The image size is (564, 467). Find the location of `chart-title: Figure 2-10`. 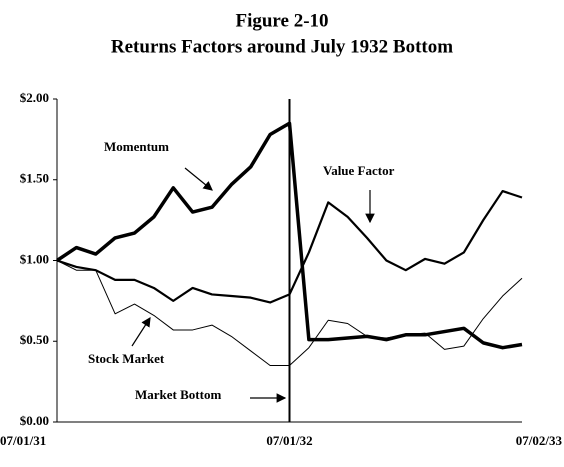

chart-title: Figure 2-10 is located at coordinates (281, 20).